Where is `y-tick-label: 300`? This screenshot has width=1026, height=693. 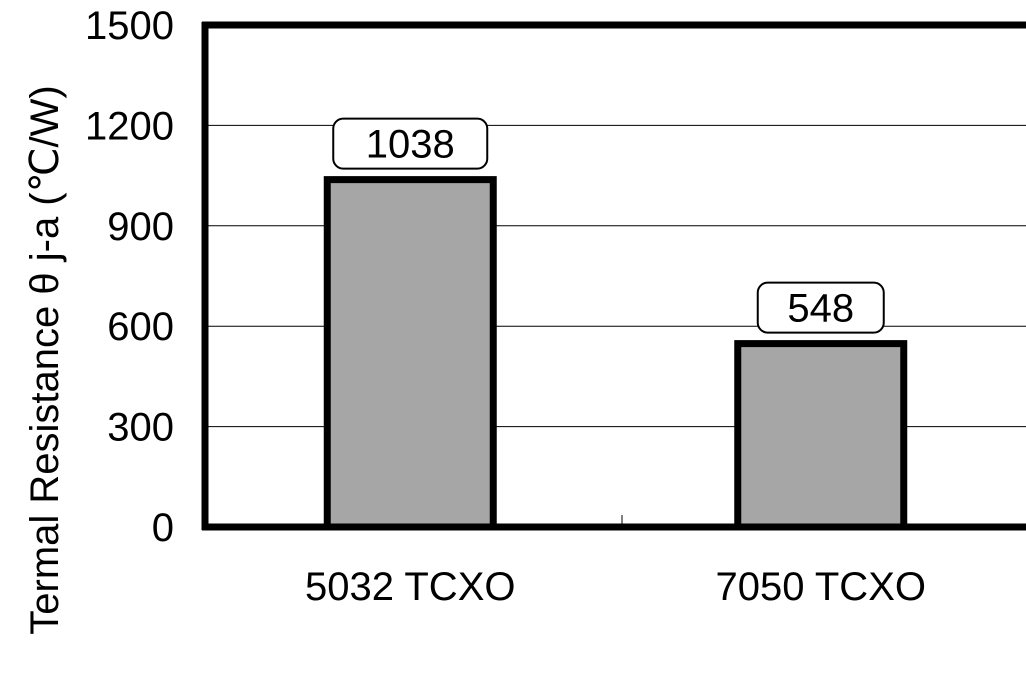 y-tick-label: 300 is located at coordinates (140, 428).